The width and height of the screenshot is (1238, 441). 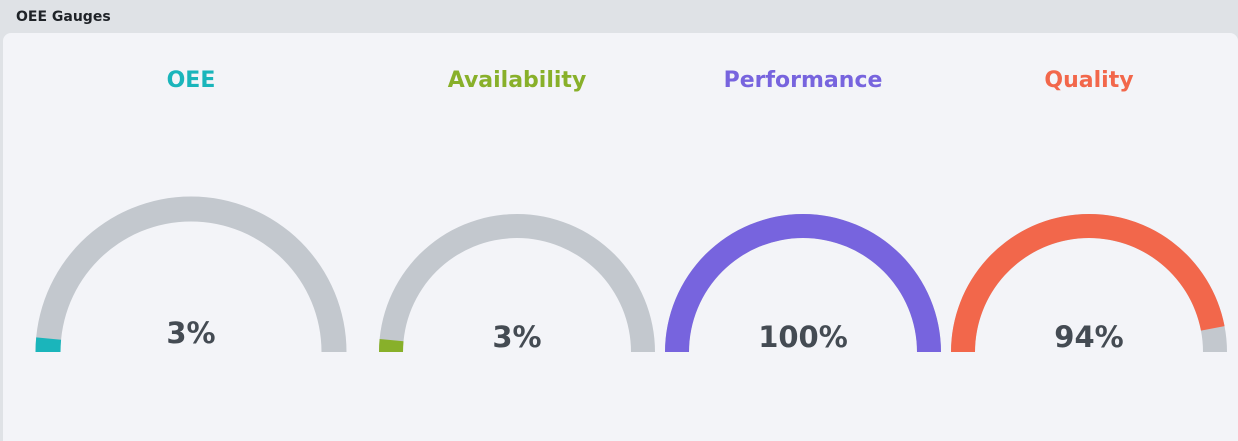 I want to click on gauge-fill-oee, so click(x=48, y=344).